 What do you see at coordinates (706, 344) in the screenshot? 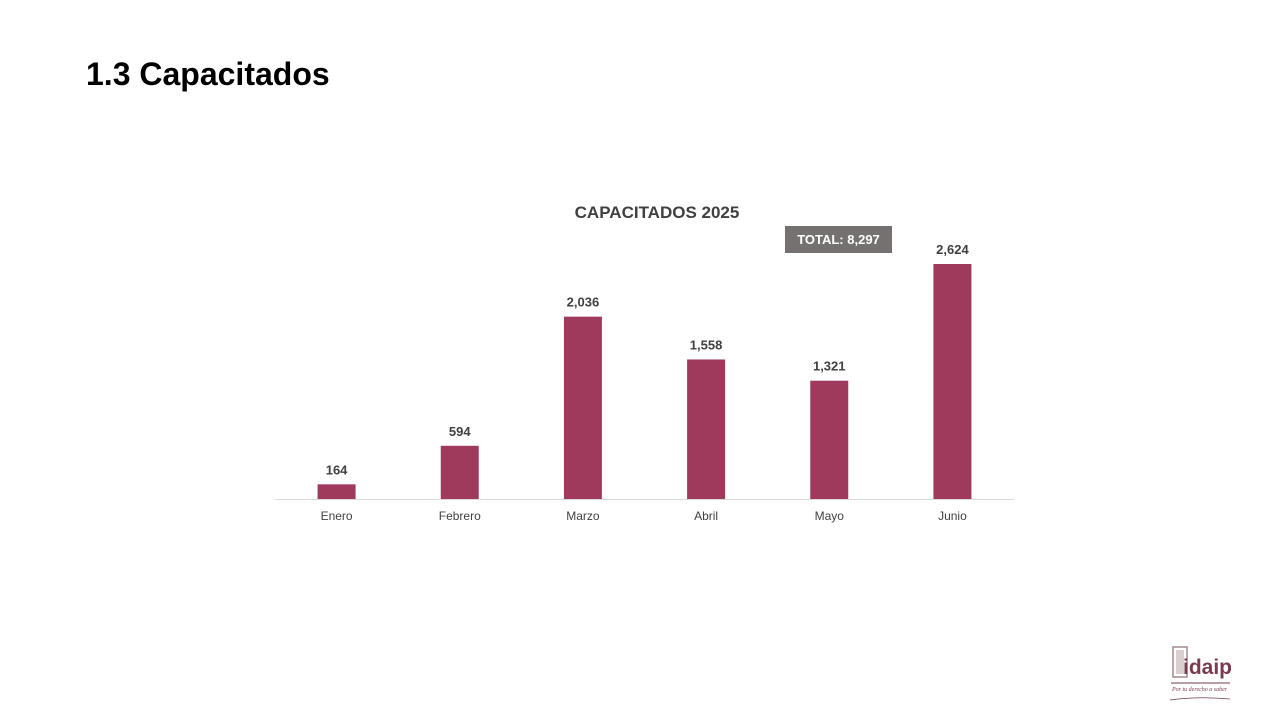
I see `data-label: 1,558` at bounding box center [706, 344].